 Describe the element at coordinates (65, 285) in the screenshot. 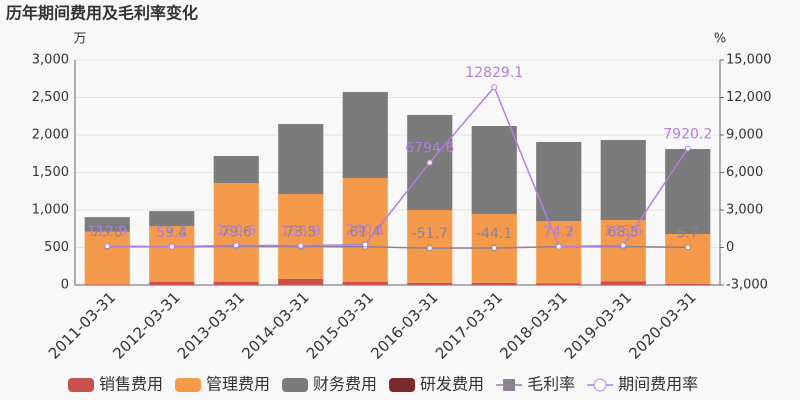

I see `y-tick-label: 0` at that location.